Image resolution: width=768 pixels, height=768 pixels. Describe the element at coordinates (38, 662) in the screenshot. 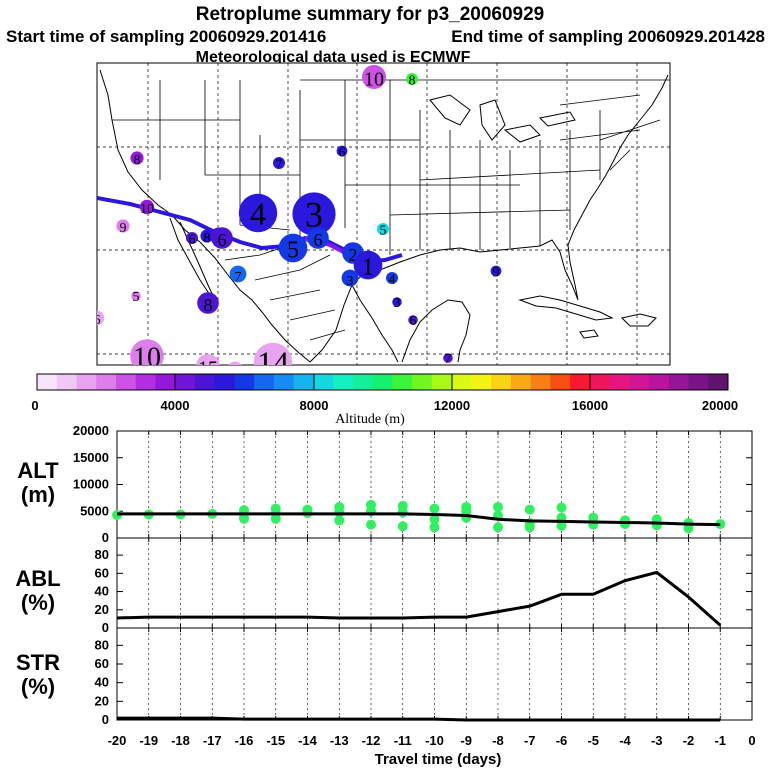

I see `str-panel-title: STR` at that location.